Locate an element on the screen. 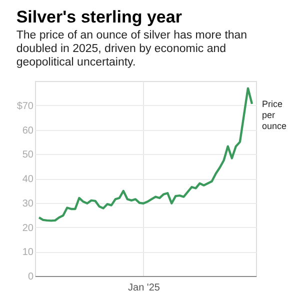 Image resolution: width=300 pixels, height=300 pixels. y-tick-label: $70 is located at coordinates (25, 106).